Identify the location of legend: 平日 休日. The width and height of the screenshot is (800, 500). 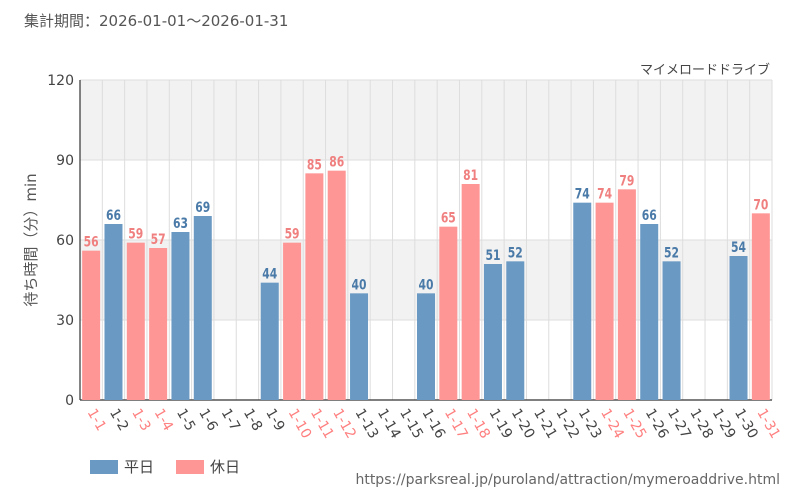
(176, 466).